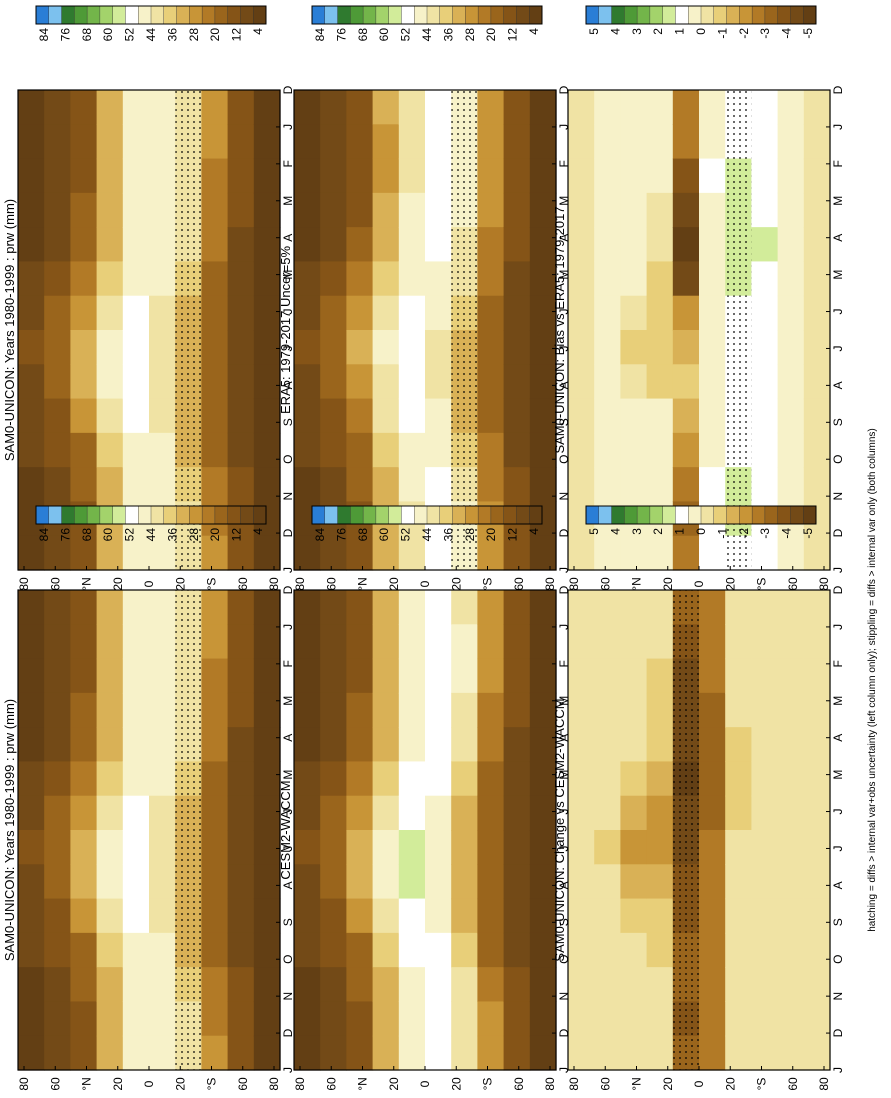 This screenshot has width=891, height=1098. Describe the element at coordinates (149, 583) in the screenshot. I see `lat-tick-label: 0` at that location.